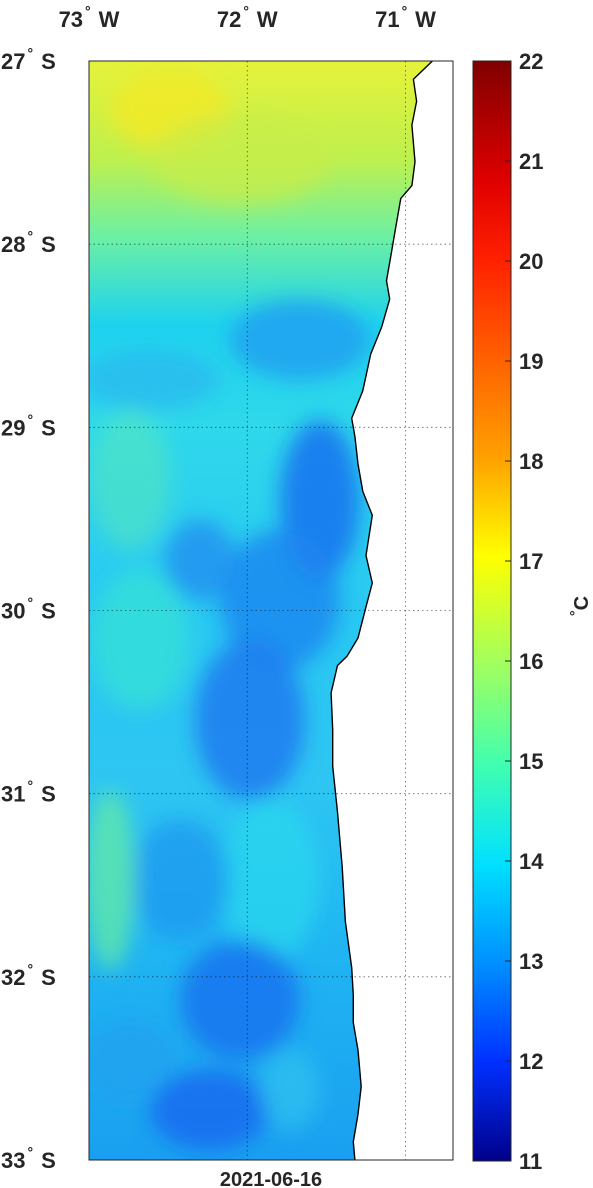  Describe the element at coordinates (28, 242) in the screenshot. I see `latitude-tick-label: 28 ° S` at that location.